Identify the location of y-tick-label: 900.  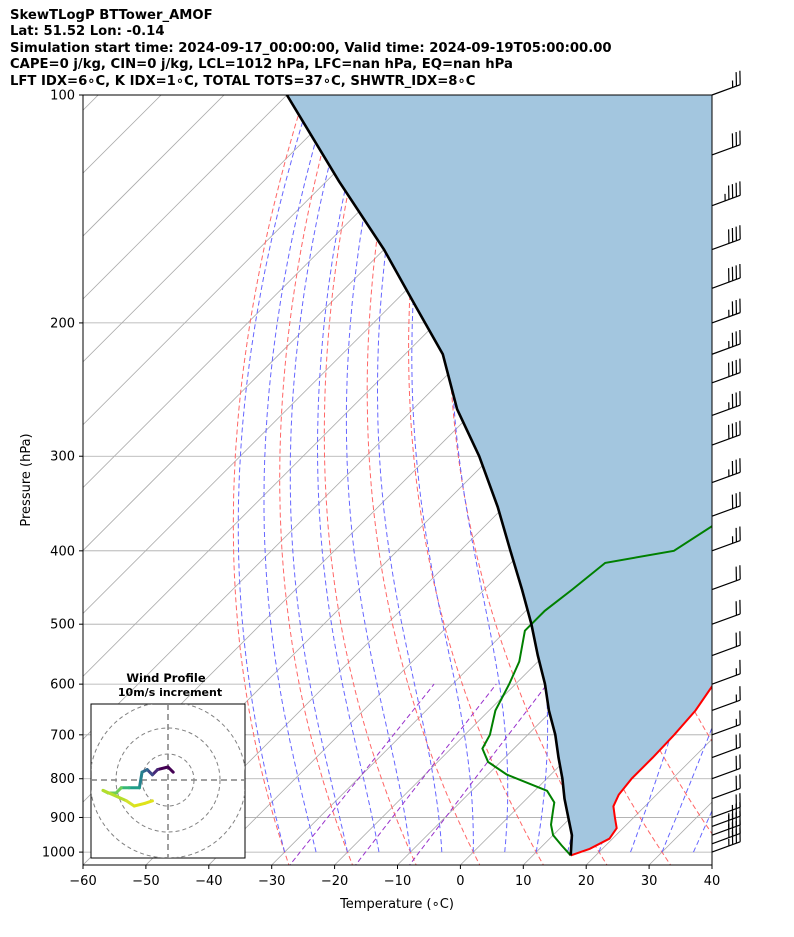
(62, 818).